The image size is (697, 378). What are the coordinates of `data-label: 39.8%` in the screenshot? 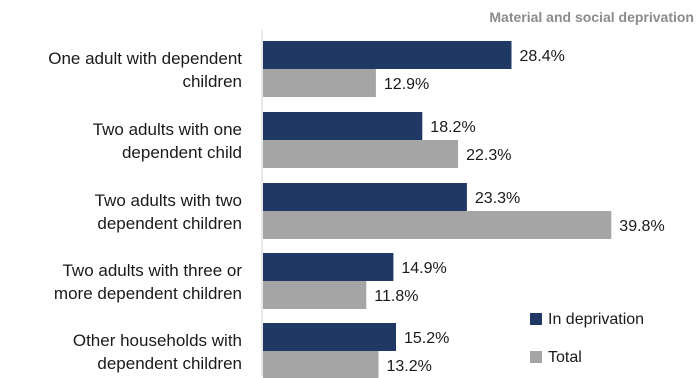 It's located at (641, 226).